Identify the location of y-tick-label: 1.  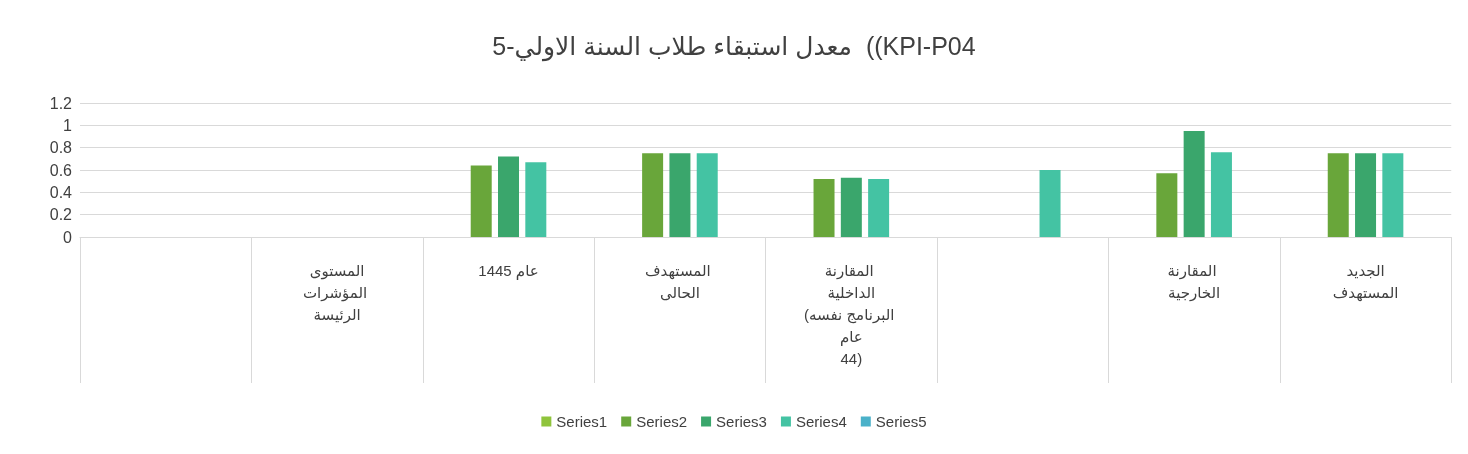
(68, 125).